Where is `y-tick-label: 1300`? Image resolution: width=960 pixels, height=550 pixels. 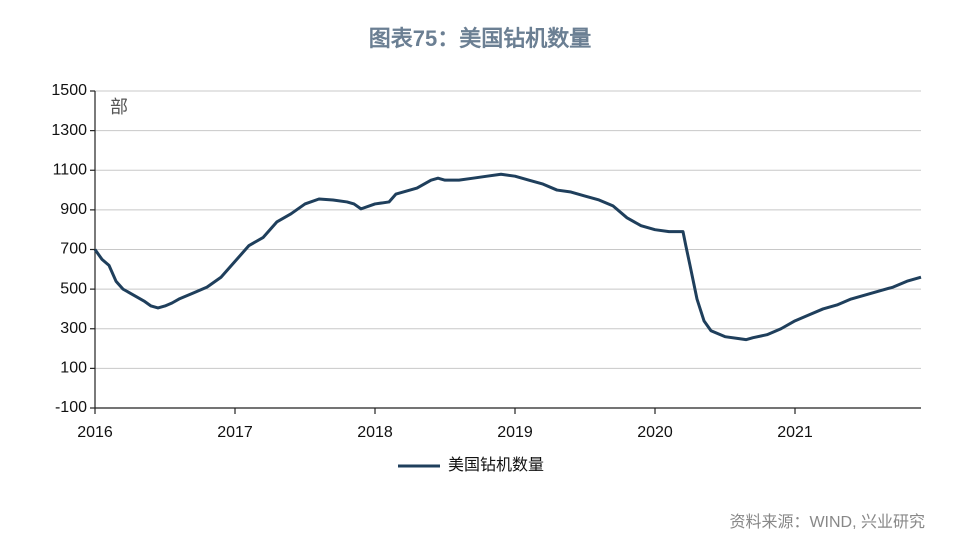 y-tick-label: 1300 is located at coordinates (69, 130).